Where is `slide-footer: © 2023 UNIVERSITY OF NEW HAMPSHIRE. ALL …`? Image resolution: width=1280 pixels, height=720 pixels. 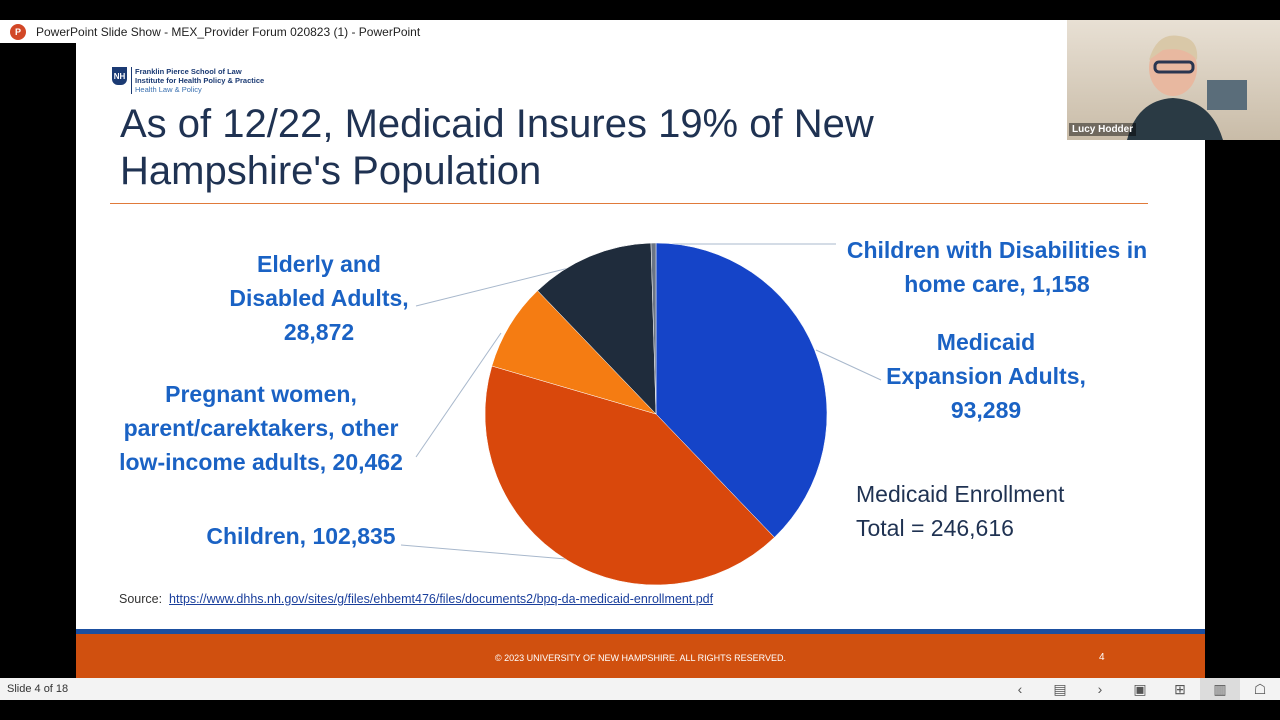
slide-footer: © 2023 UNIVERSITY OF NEW HAMPSHIRE. ALL … is located at coordinates (640, 656).